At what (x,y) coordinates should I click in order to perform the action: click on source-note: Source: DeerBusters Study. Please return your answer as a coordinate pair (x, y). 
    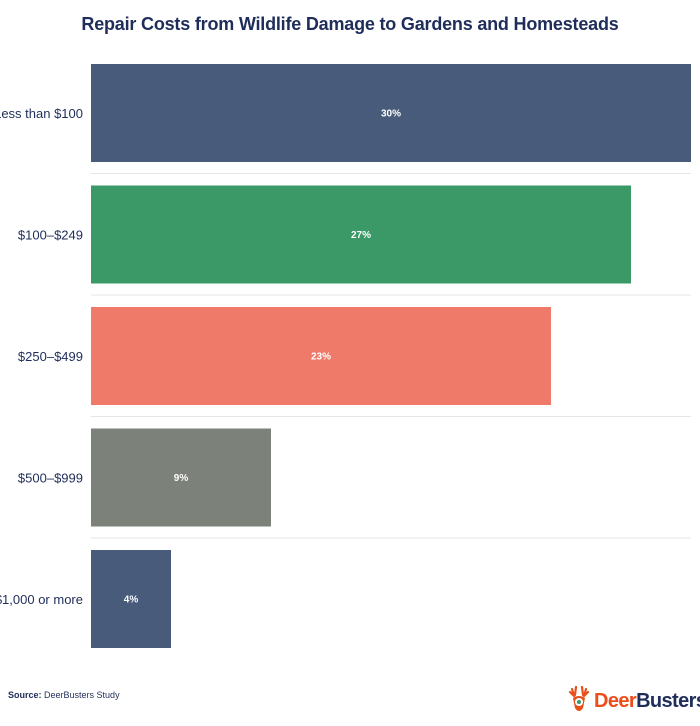
    Looking at the image, I should click on (64, 695).